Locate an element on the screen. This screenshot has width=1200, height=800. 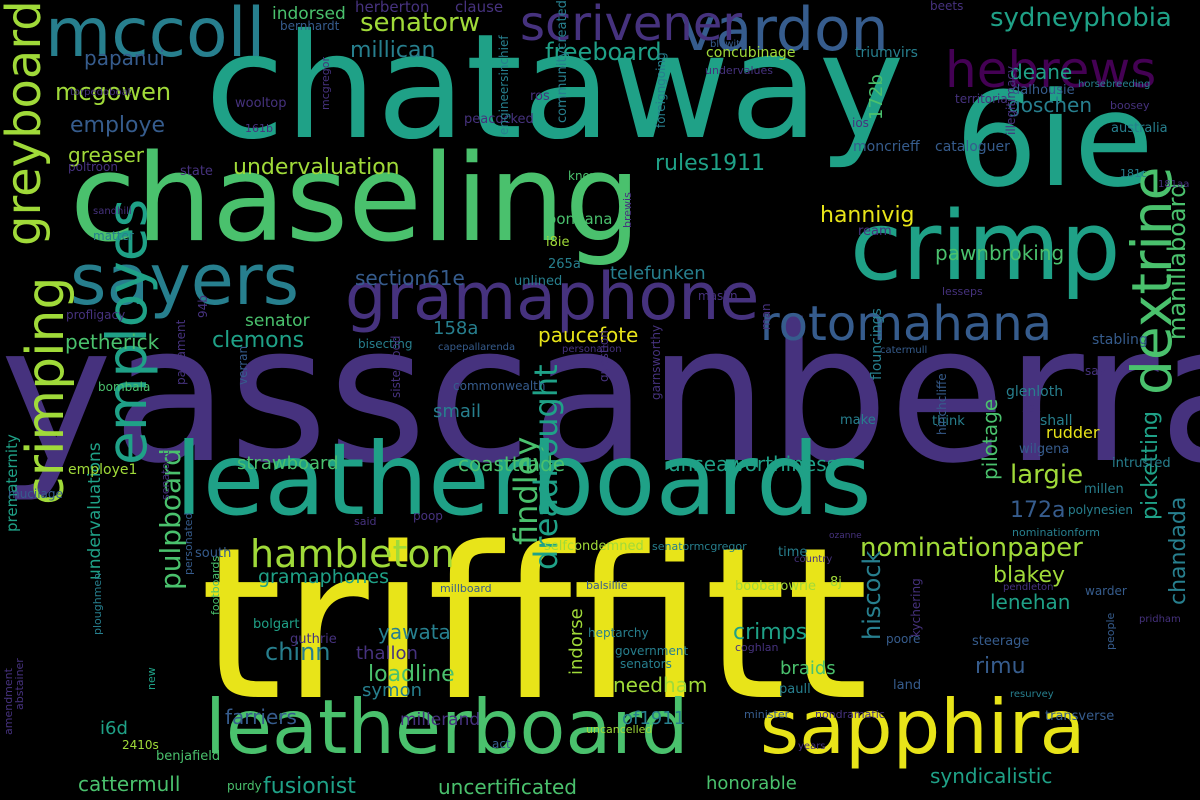
cloud-word: rimu is located at coordinates (1000, 666).